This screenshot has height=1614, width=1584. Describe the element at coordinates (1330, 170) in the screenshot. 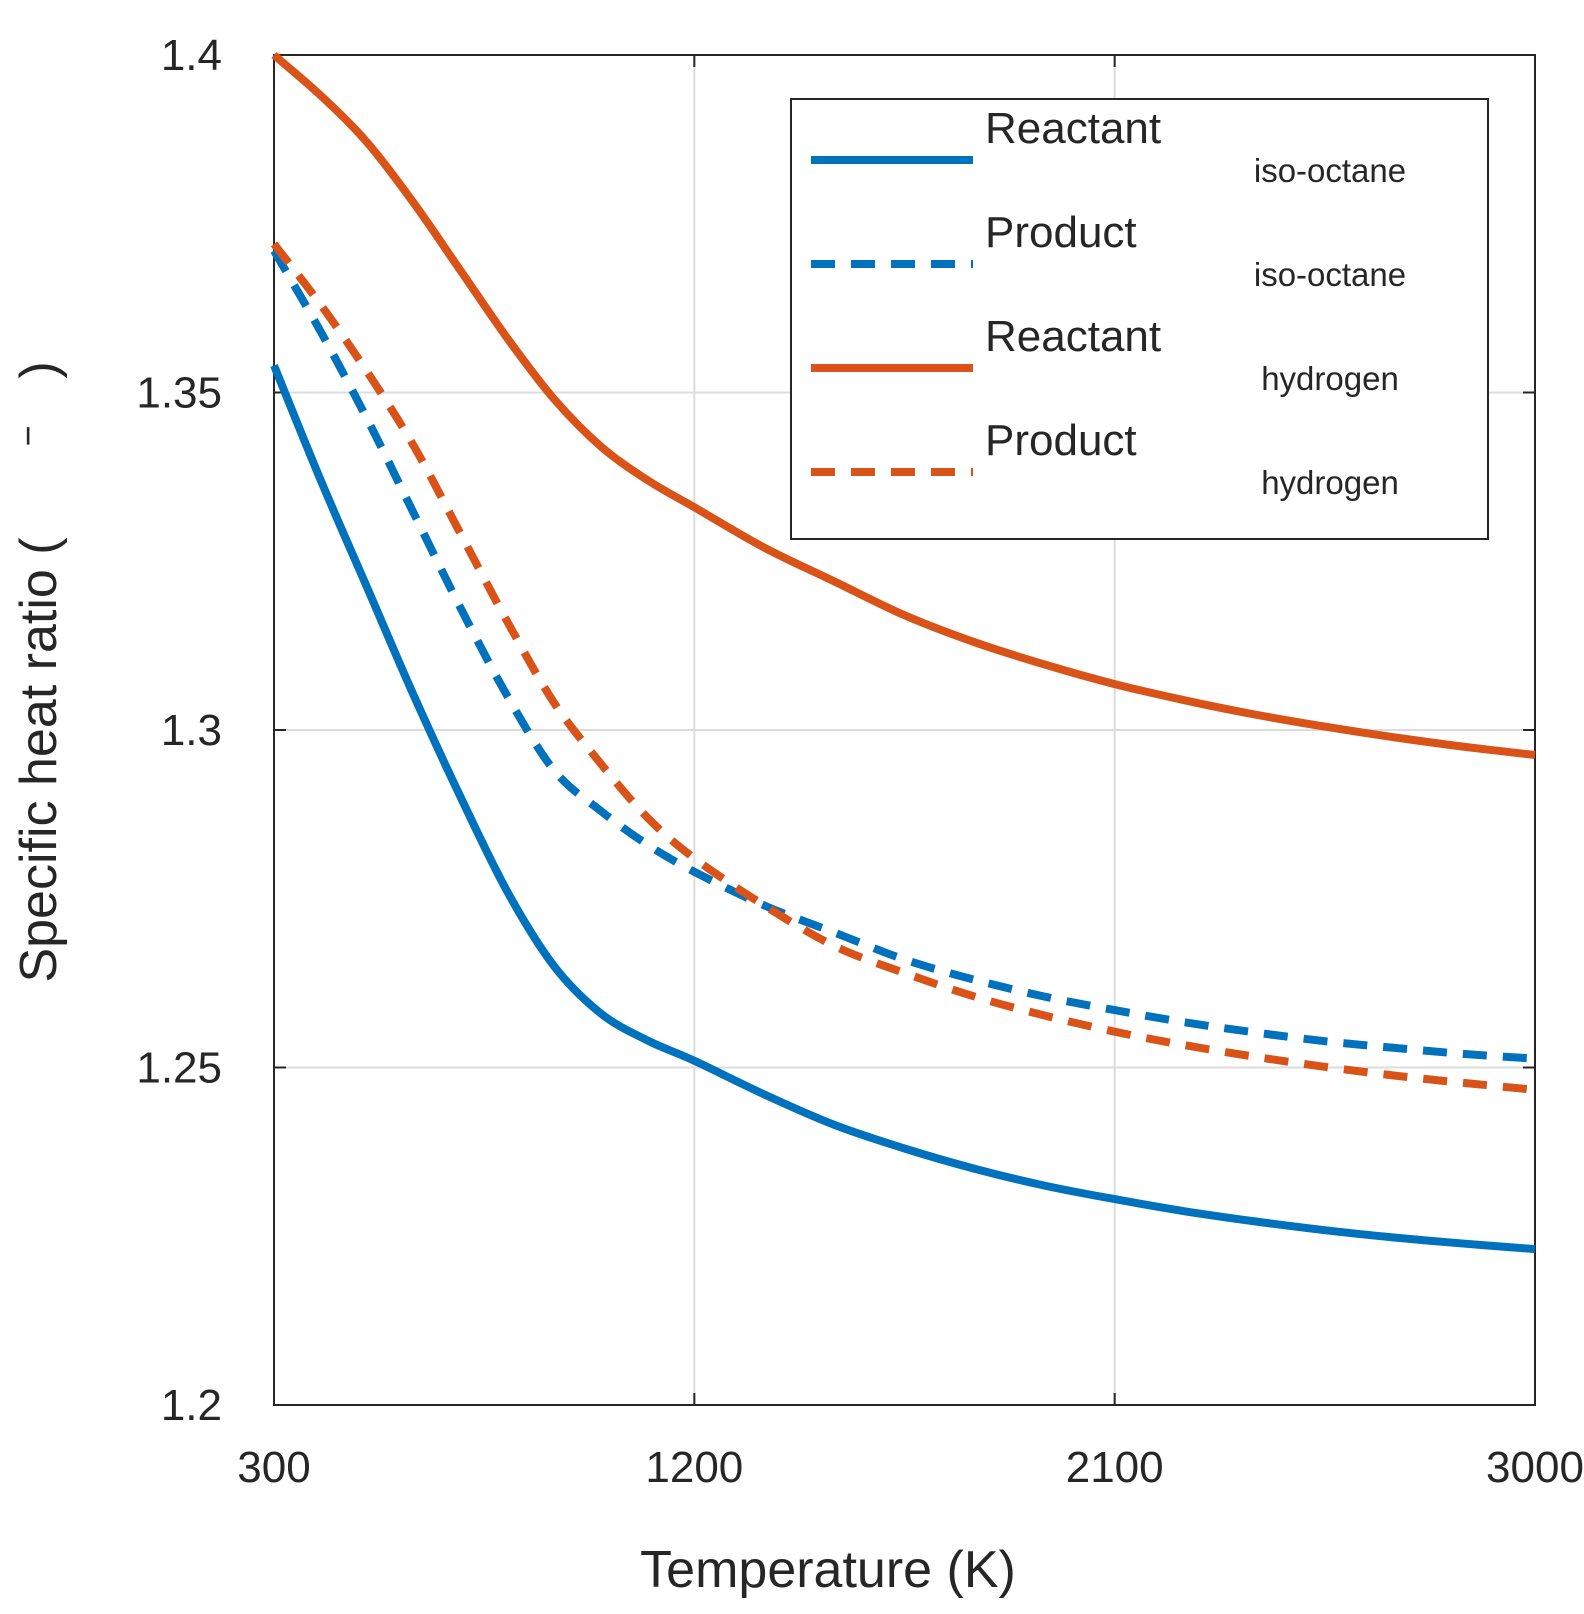

I see `legend-subscript-reactant-iso-octane: iso-octane` at that location.